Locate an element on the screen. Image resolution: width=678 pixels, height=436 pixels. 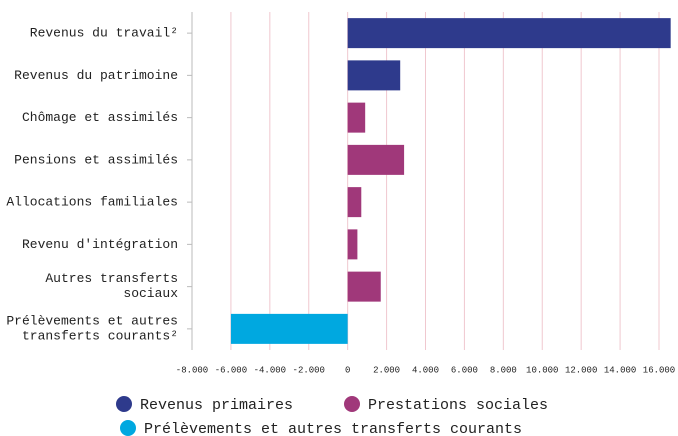
y-tick-label: Chômage et assimilés is located at coordinates (100, 117).